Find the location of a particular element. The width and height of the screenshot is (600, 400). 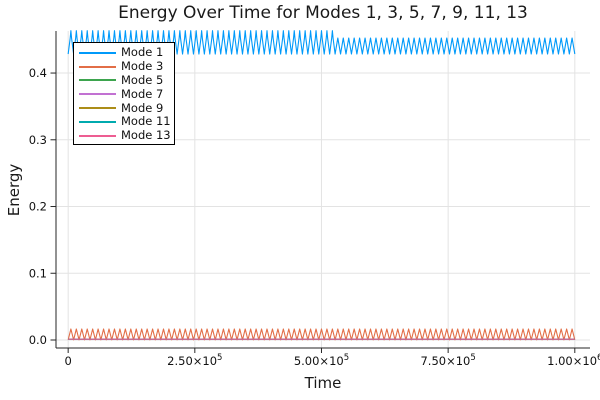

x-tick-label: 0 is located at coordinates (67, 361).